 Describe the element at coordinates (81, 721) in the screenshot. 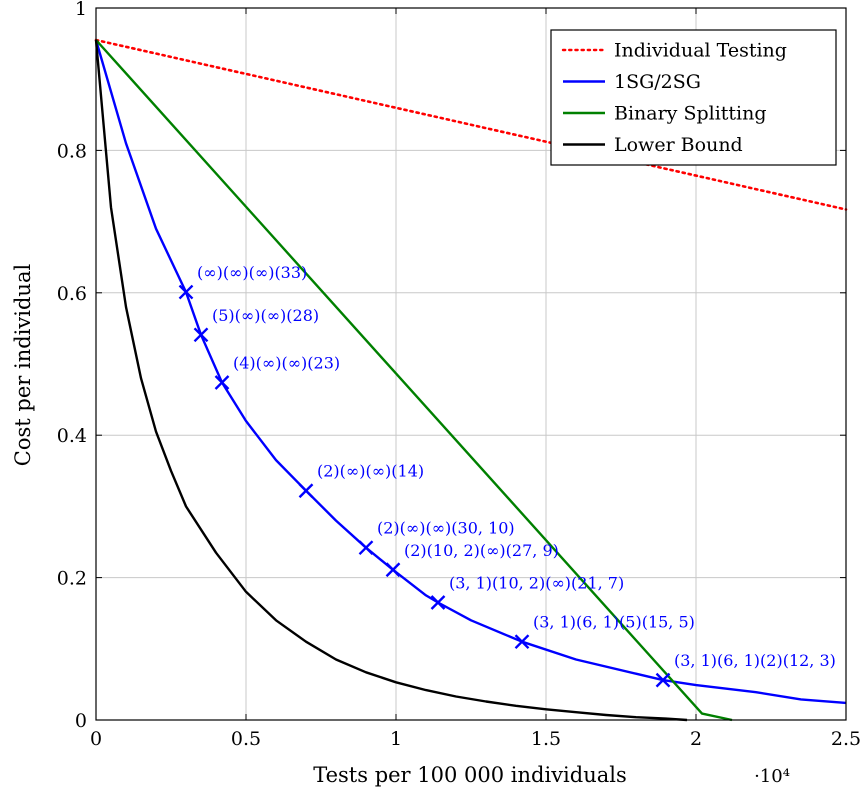

I see `y-tick-label: 0` at that location.